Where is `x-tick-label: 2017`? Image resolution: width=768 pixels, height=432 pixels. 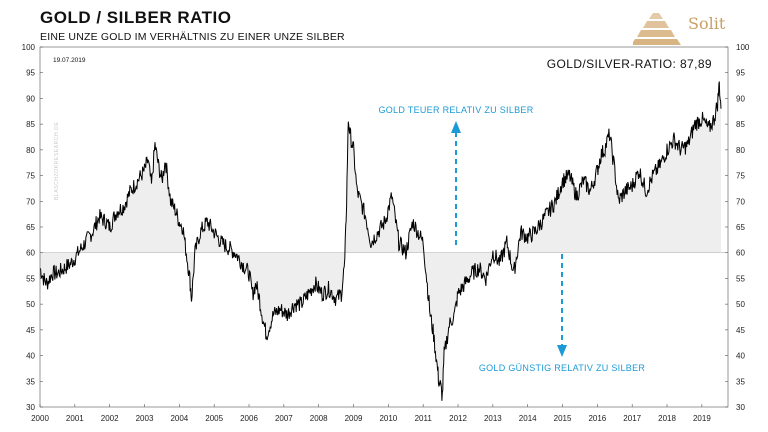
x-tick-label: 2017 is located at coordinates (632, 418).